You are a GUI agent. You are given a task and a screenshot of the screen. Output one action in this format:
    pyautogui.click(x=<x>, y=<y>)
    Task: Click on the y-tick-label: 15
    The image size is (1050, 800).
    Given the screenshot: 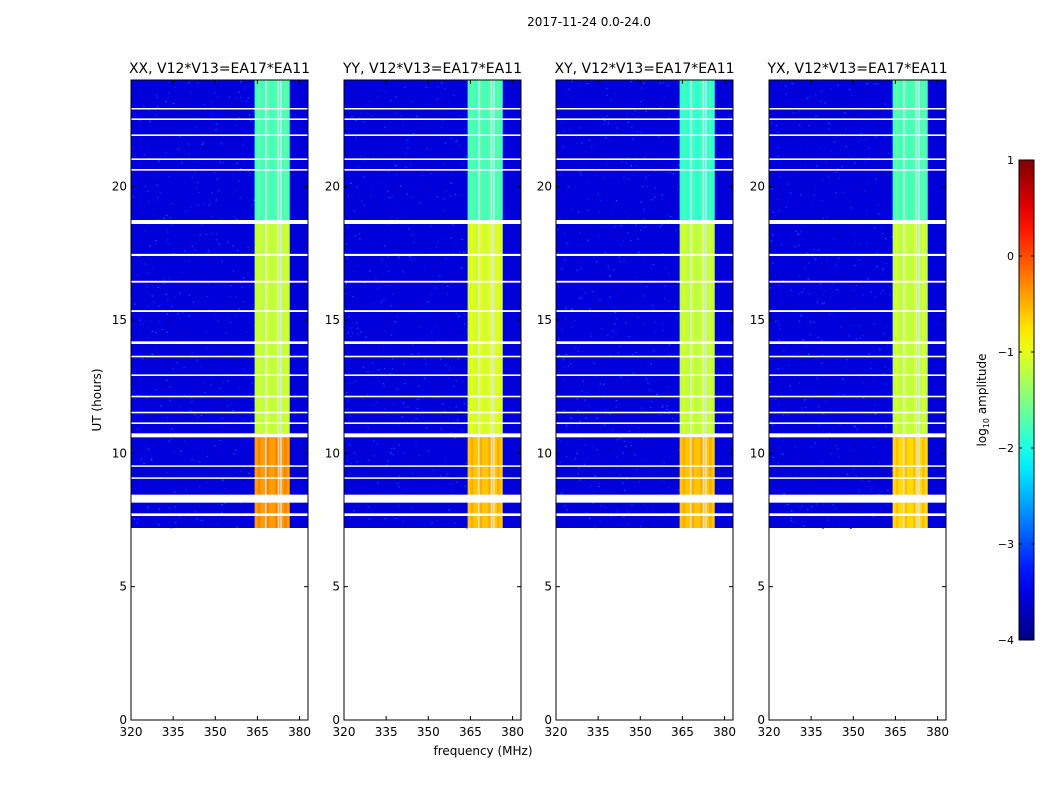 What is the action you would take?
    pyautogui.click(x=757, y=320)
    